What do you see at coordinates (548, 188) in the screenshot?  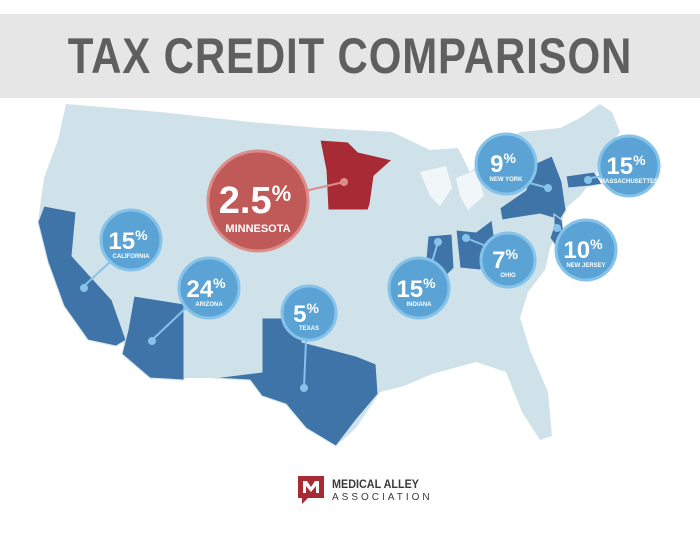 I see `dot-new-york` at bounding box center [548, 188].